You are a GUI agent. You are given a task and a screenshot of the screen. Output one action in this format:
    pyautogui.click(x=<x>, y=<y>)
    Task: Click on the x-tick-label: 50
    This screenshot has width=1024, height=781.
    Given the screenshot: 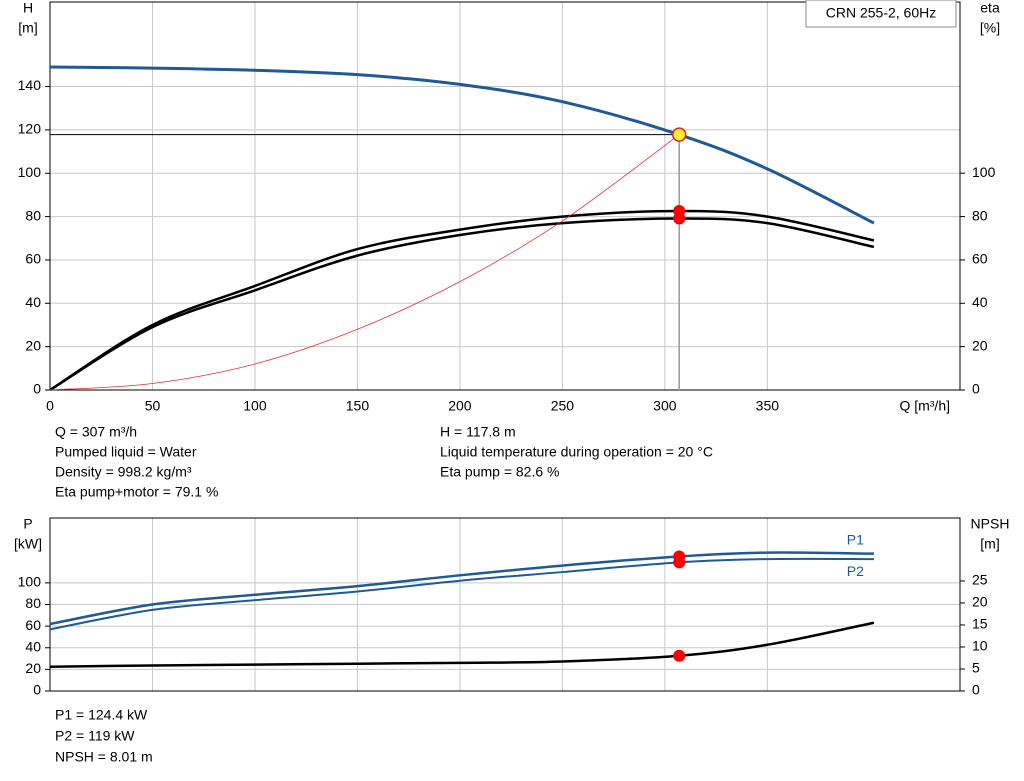 What is the action you would take?
    pyautogui.click(x=153, y=406)
    